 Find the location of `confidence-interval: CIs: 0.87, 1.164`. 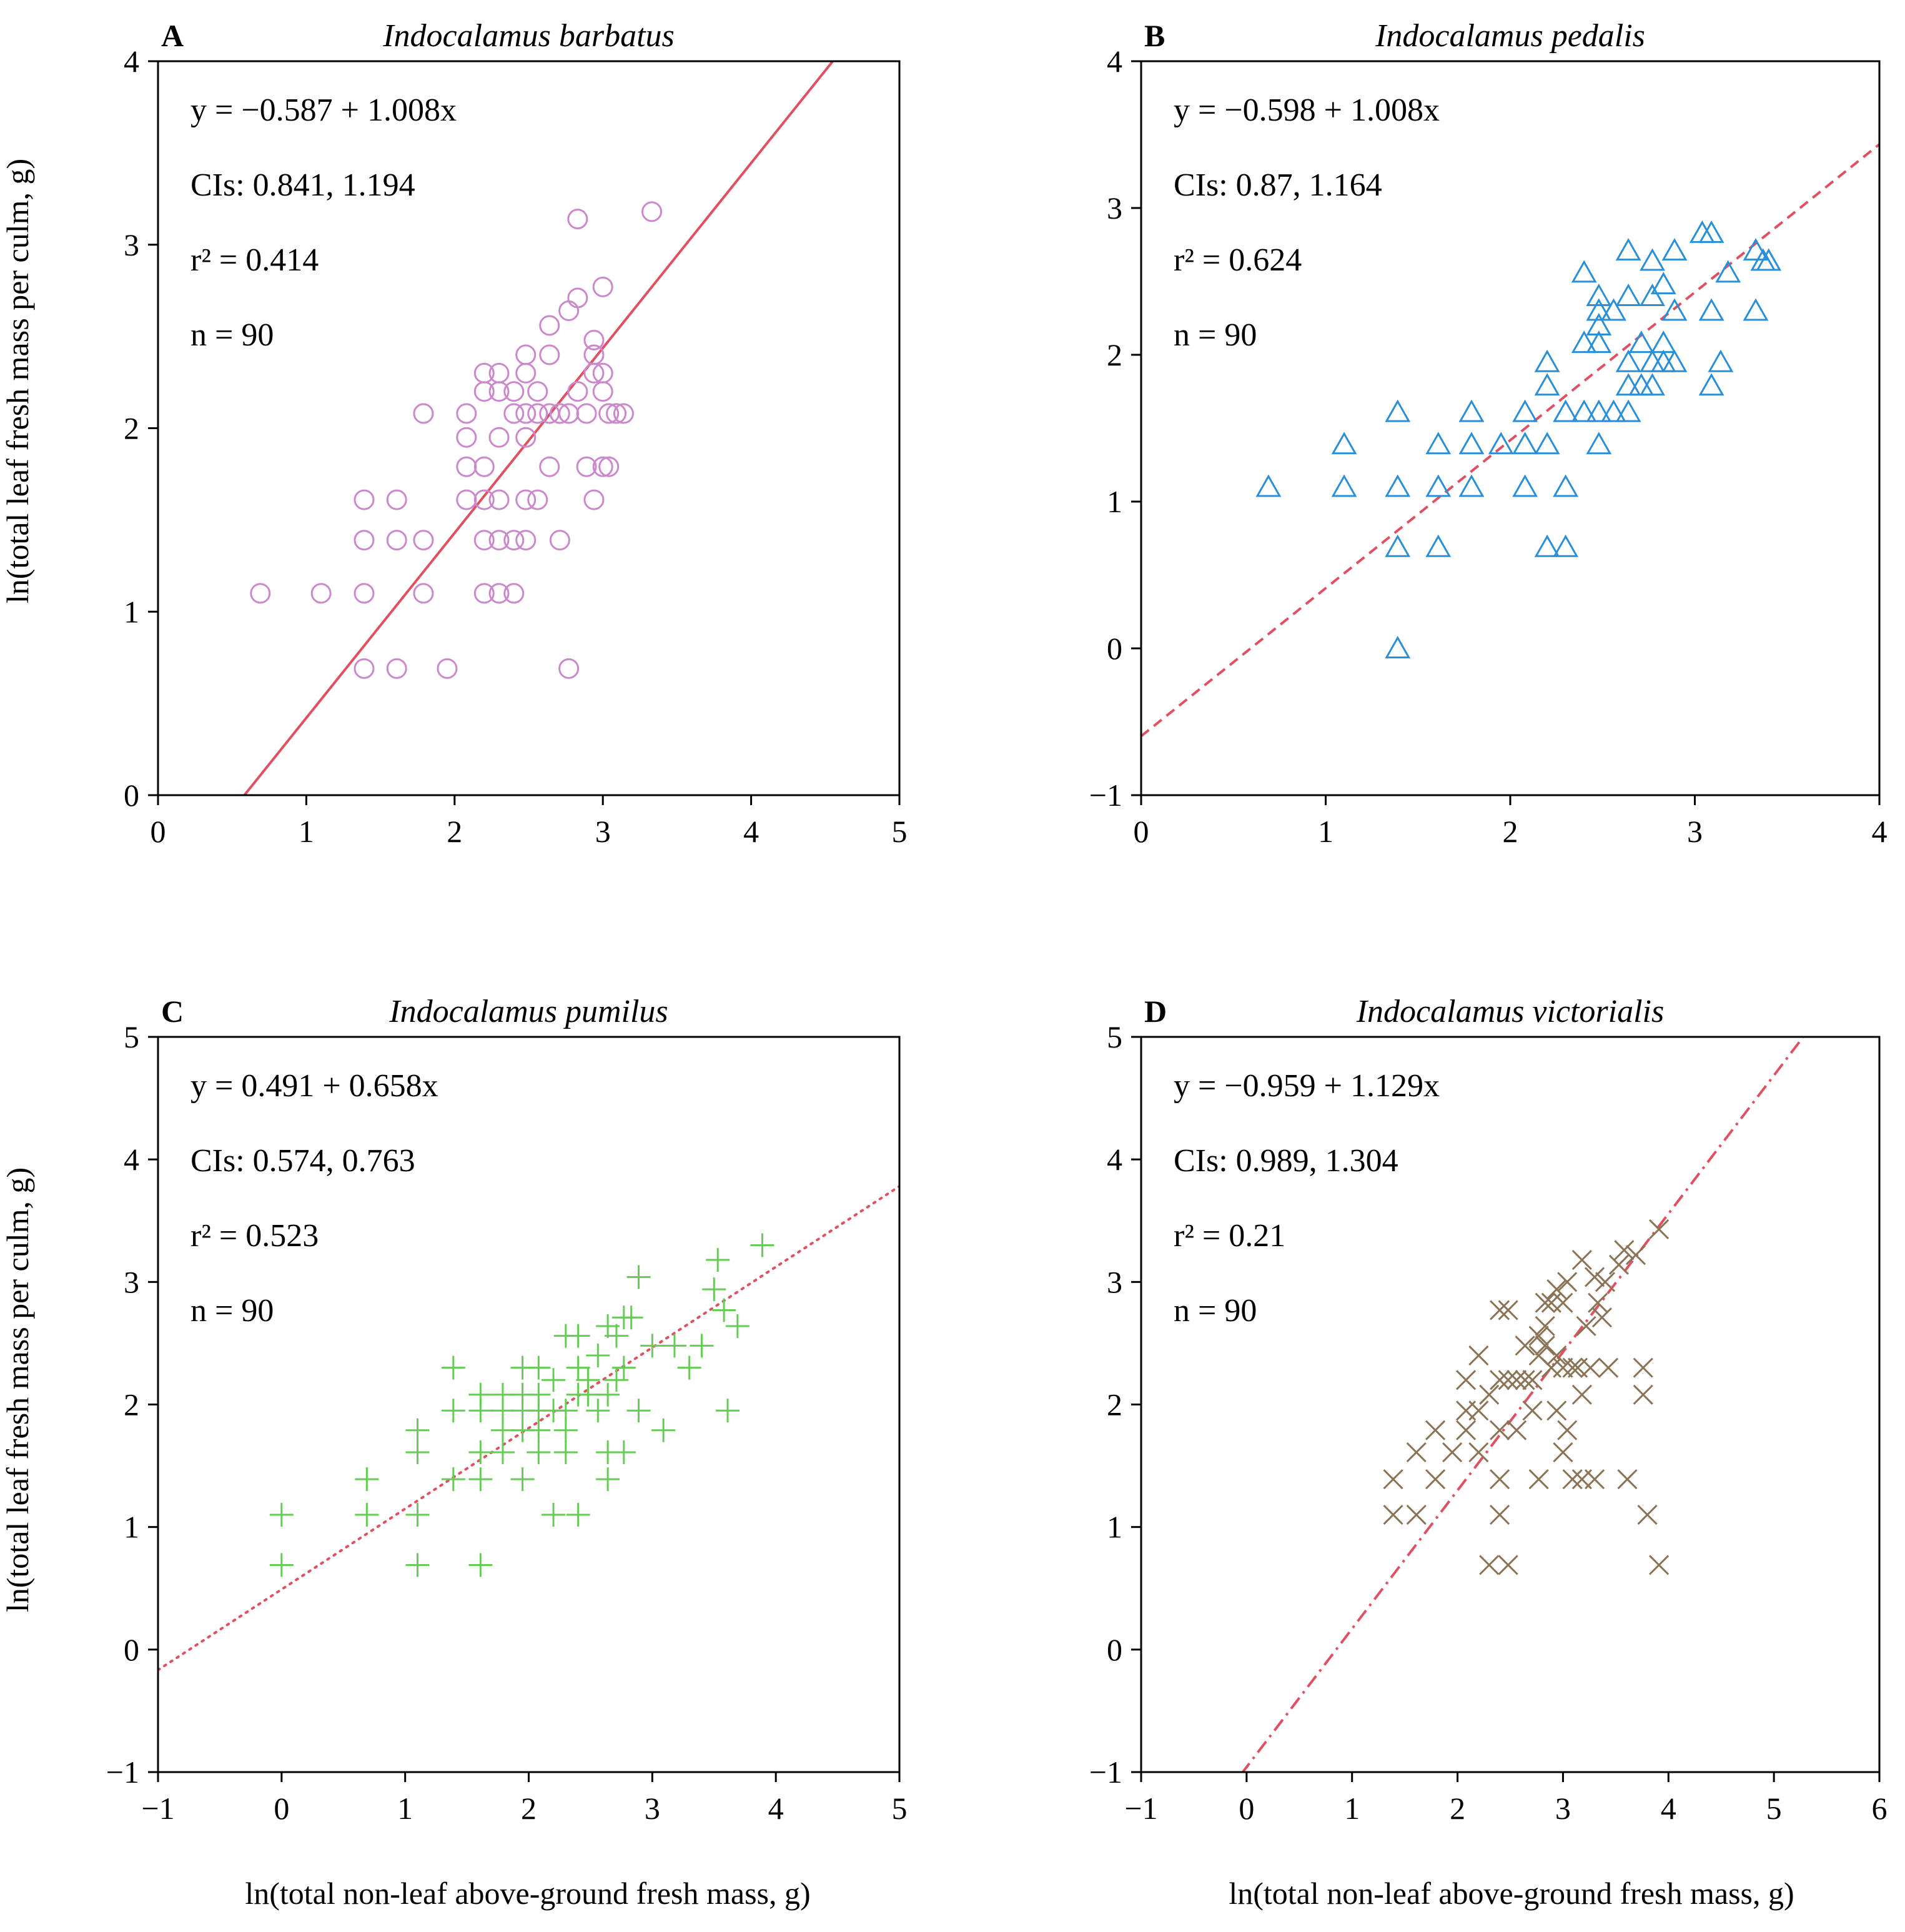

confidence-interval: CIs: 0.87, 1.164 is located at coordinates (1278, 185).